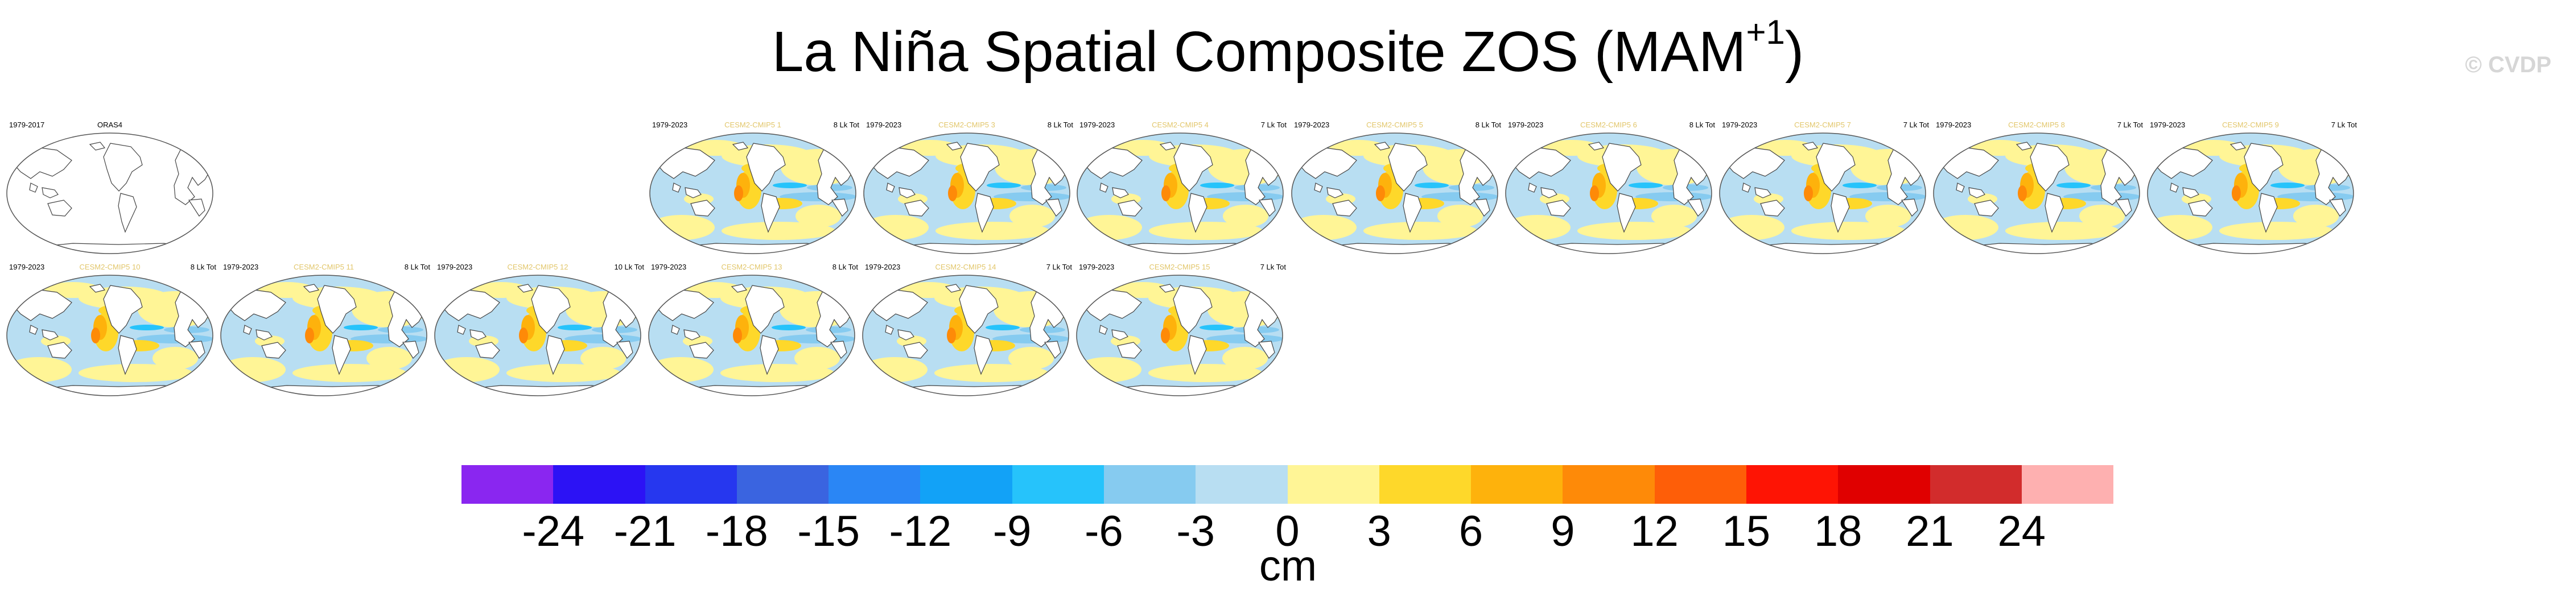 The image size is (2576, 601). I want to click on map-panel: 1979-2023 CESM2-CMIP5 11 8 Lk Tot, so click(324, 327).